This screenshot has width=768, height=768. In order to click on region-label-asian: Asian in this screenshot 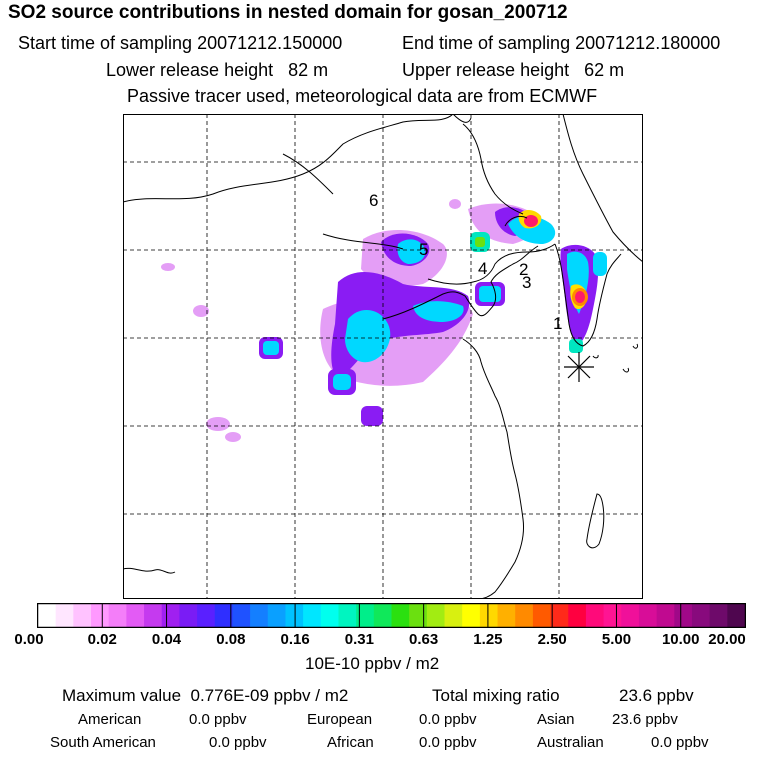, I will do `click(556, 719)`.